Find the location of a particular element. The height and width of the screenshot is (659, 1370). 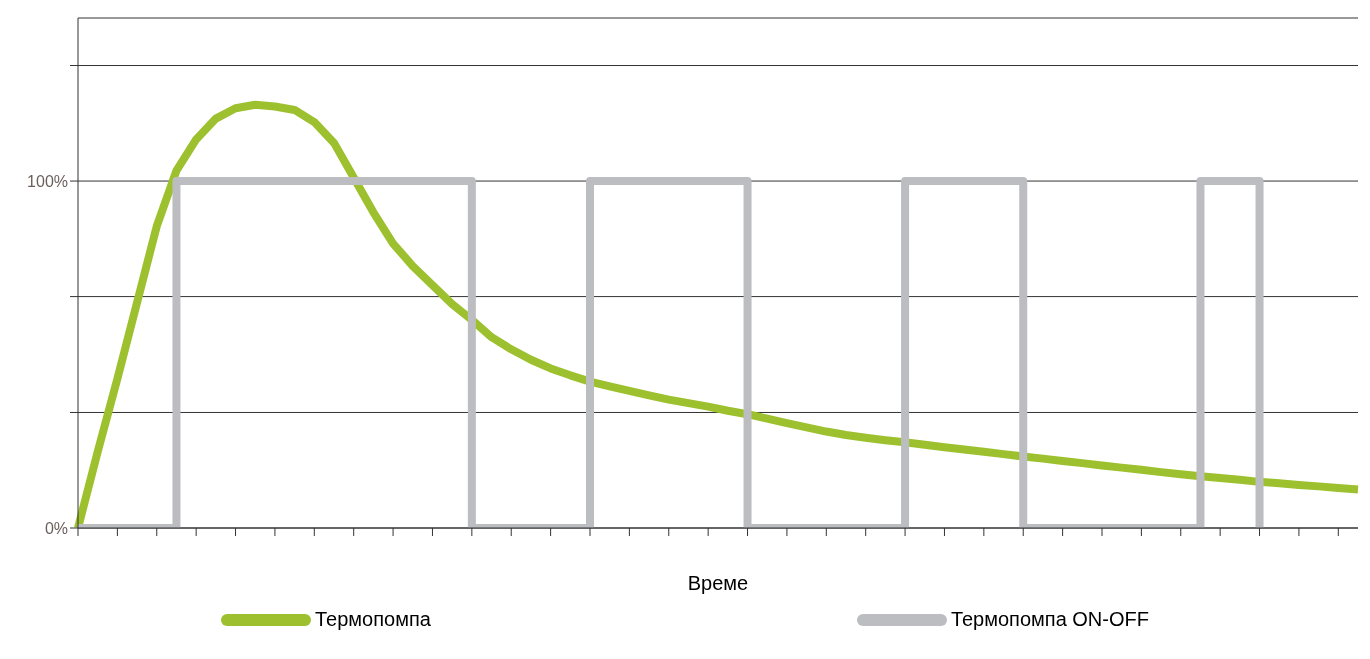

y-tick-label: 0% is located at coordinates (56, 528).